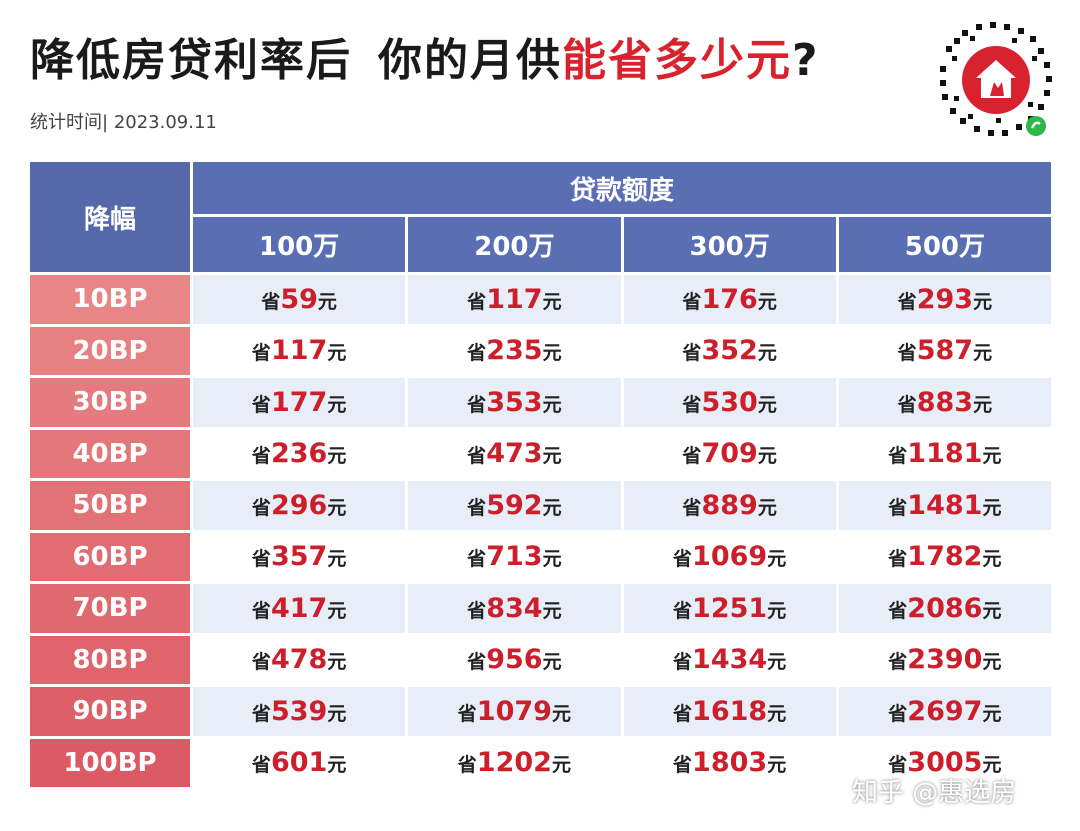  Describe the element at coordinates (110, 217) in the screenshot. I see `corner-header: 降幅` at that location.